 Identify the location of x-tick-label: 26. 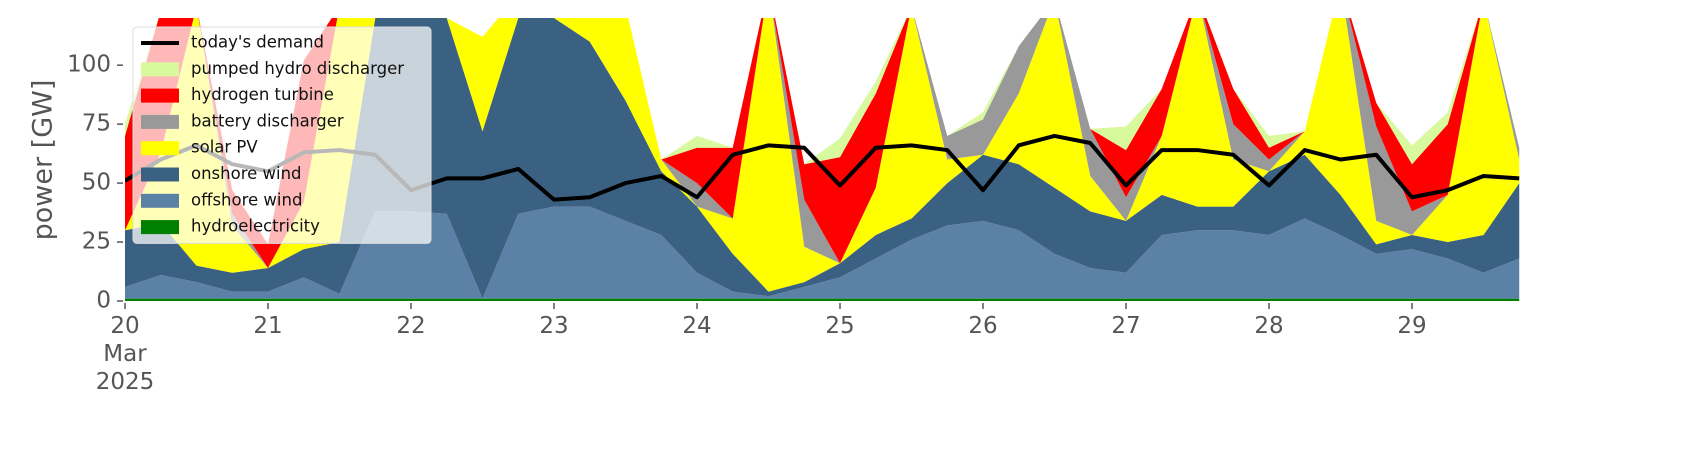
(983, 326).